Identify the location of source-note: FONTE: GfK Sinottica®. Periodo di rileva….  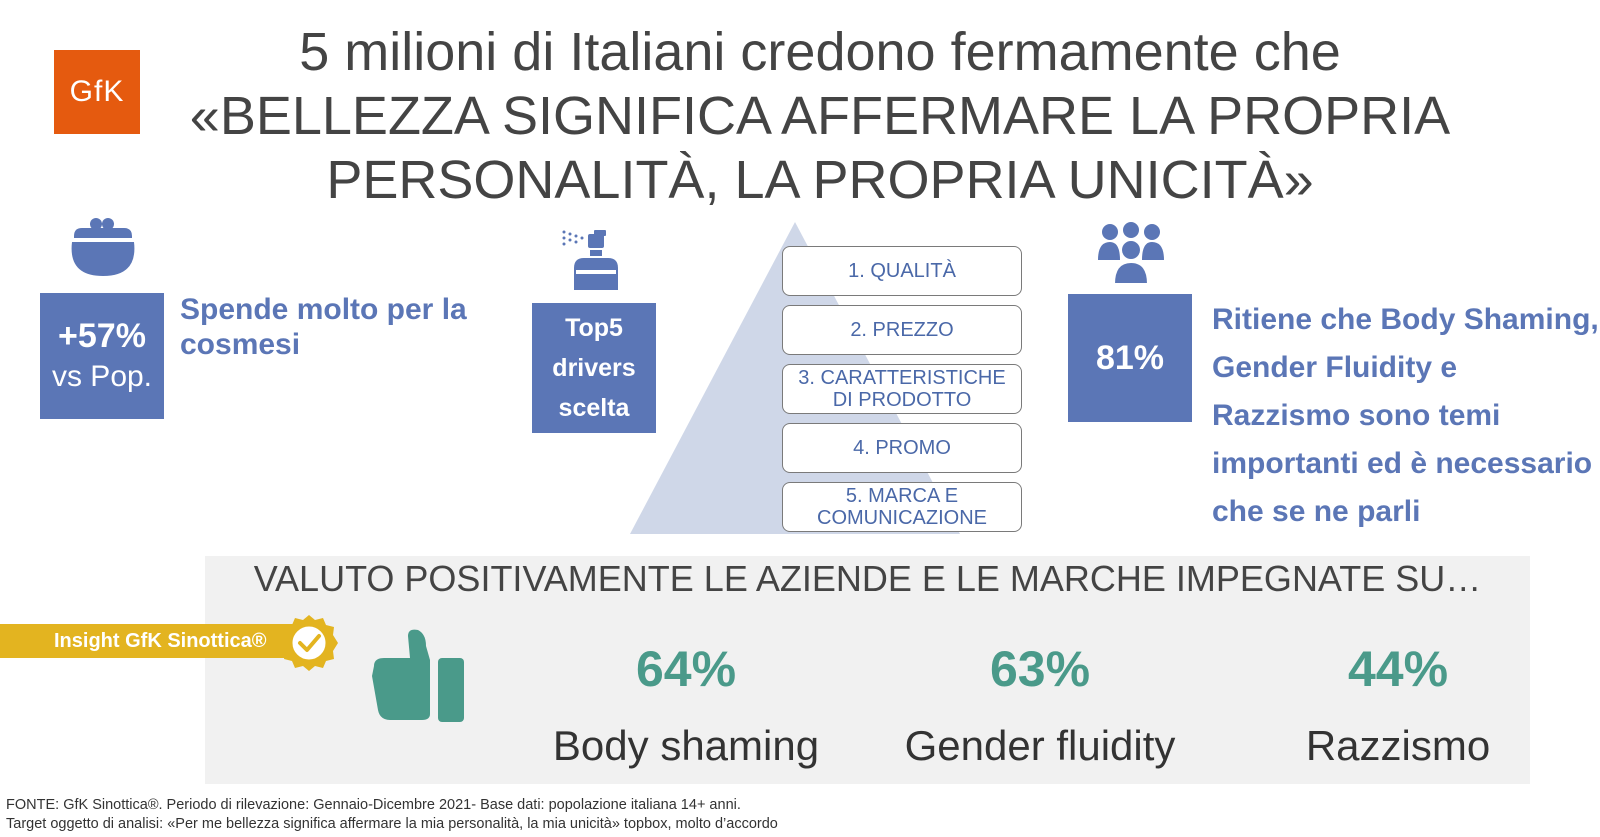
(392, 815).